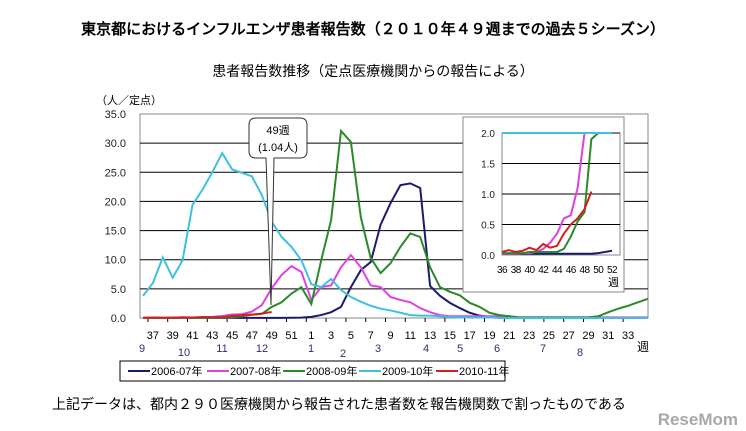 The height and width of the screenshot is (431, 746). What do you see at coordinates (115, 115) in the screenshot?
I see `y-tick-label: 35.0` at bounding box center [115, 115].